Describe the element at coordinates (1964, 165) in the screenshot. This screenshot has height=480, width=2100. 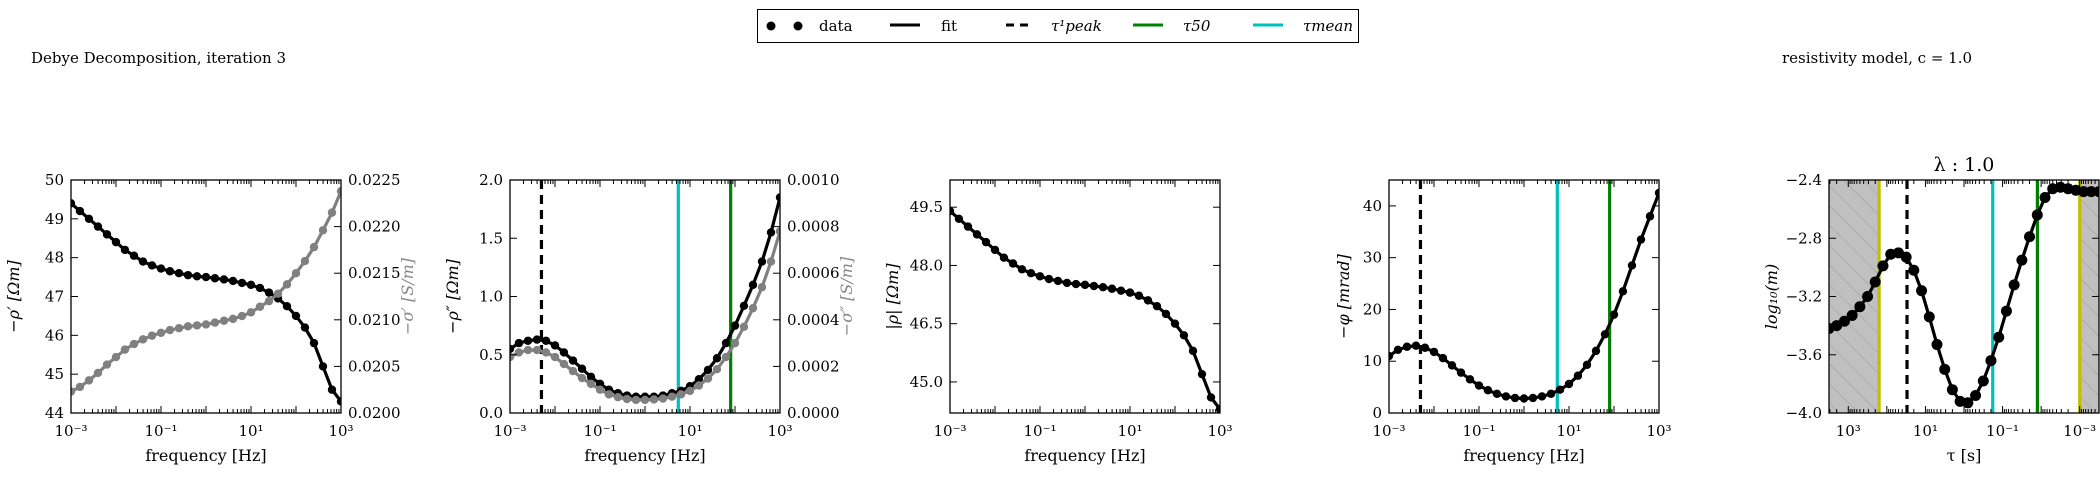
I see `panel-title: λ : 1.0` at that location.